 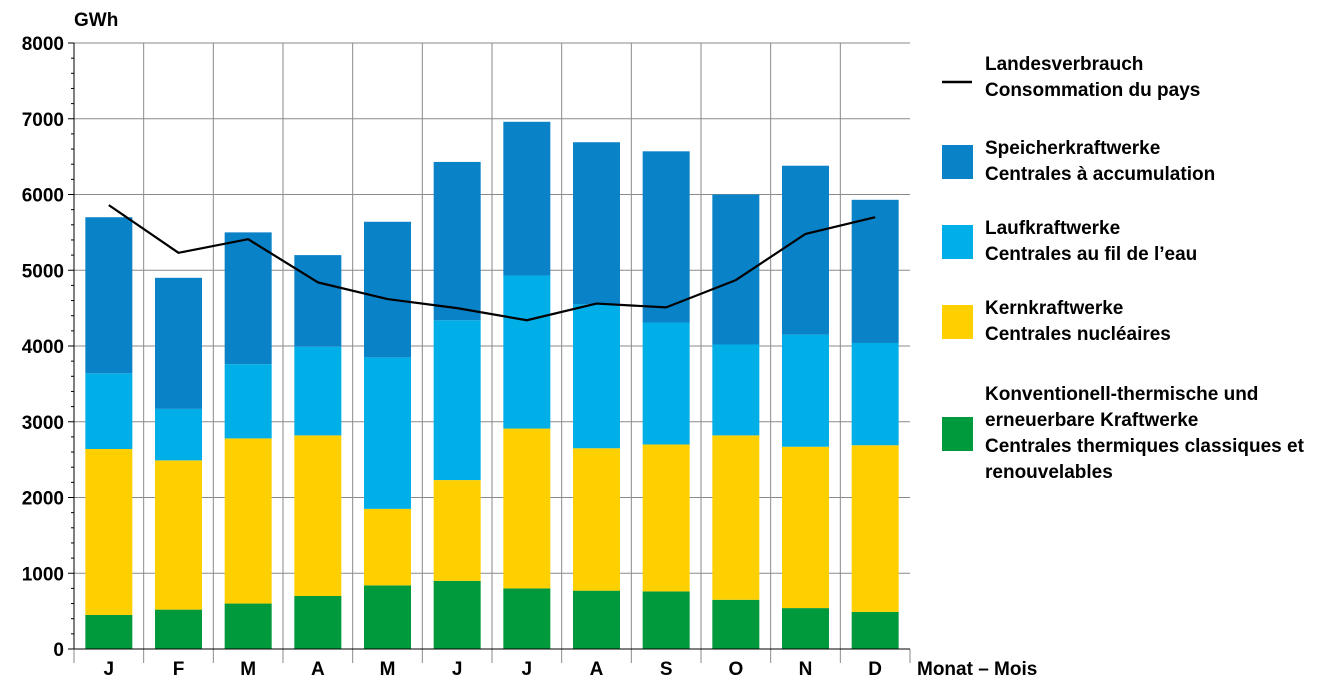 I want to click on legend-label: renouvelables, so click(x=1049, y=472).